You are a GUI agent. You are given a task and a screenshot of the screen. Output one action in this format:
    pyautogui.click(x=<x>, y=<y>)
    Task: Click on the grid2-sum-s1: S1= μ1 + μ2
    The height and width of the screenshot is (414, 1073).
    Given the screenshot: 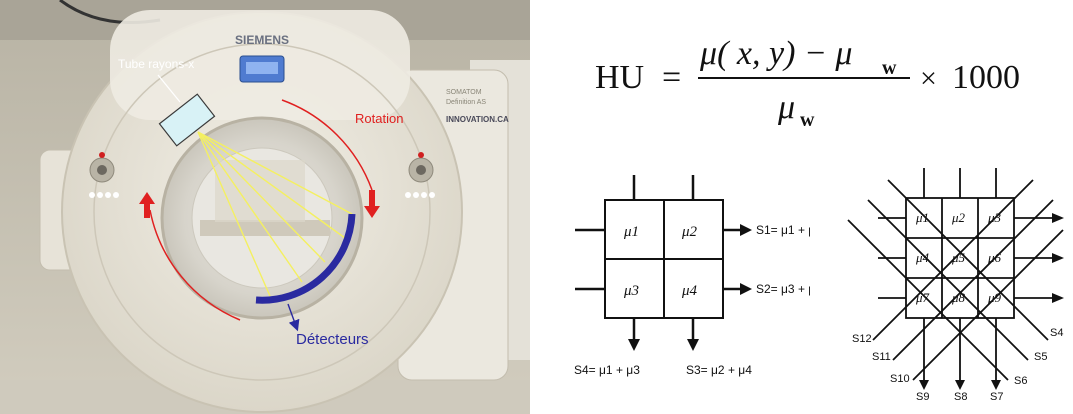 What is the action you would take?
    pyautogui.click(x=783, y=230)
    